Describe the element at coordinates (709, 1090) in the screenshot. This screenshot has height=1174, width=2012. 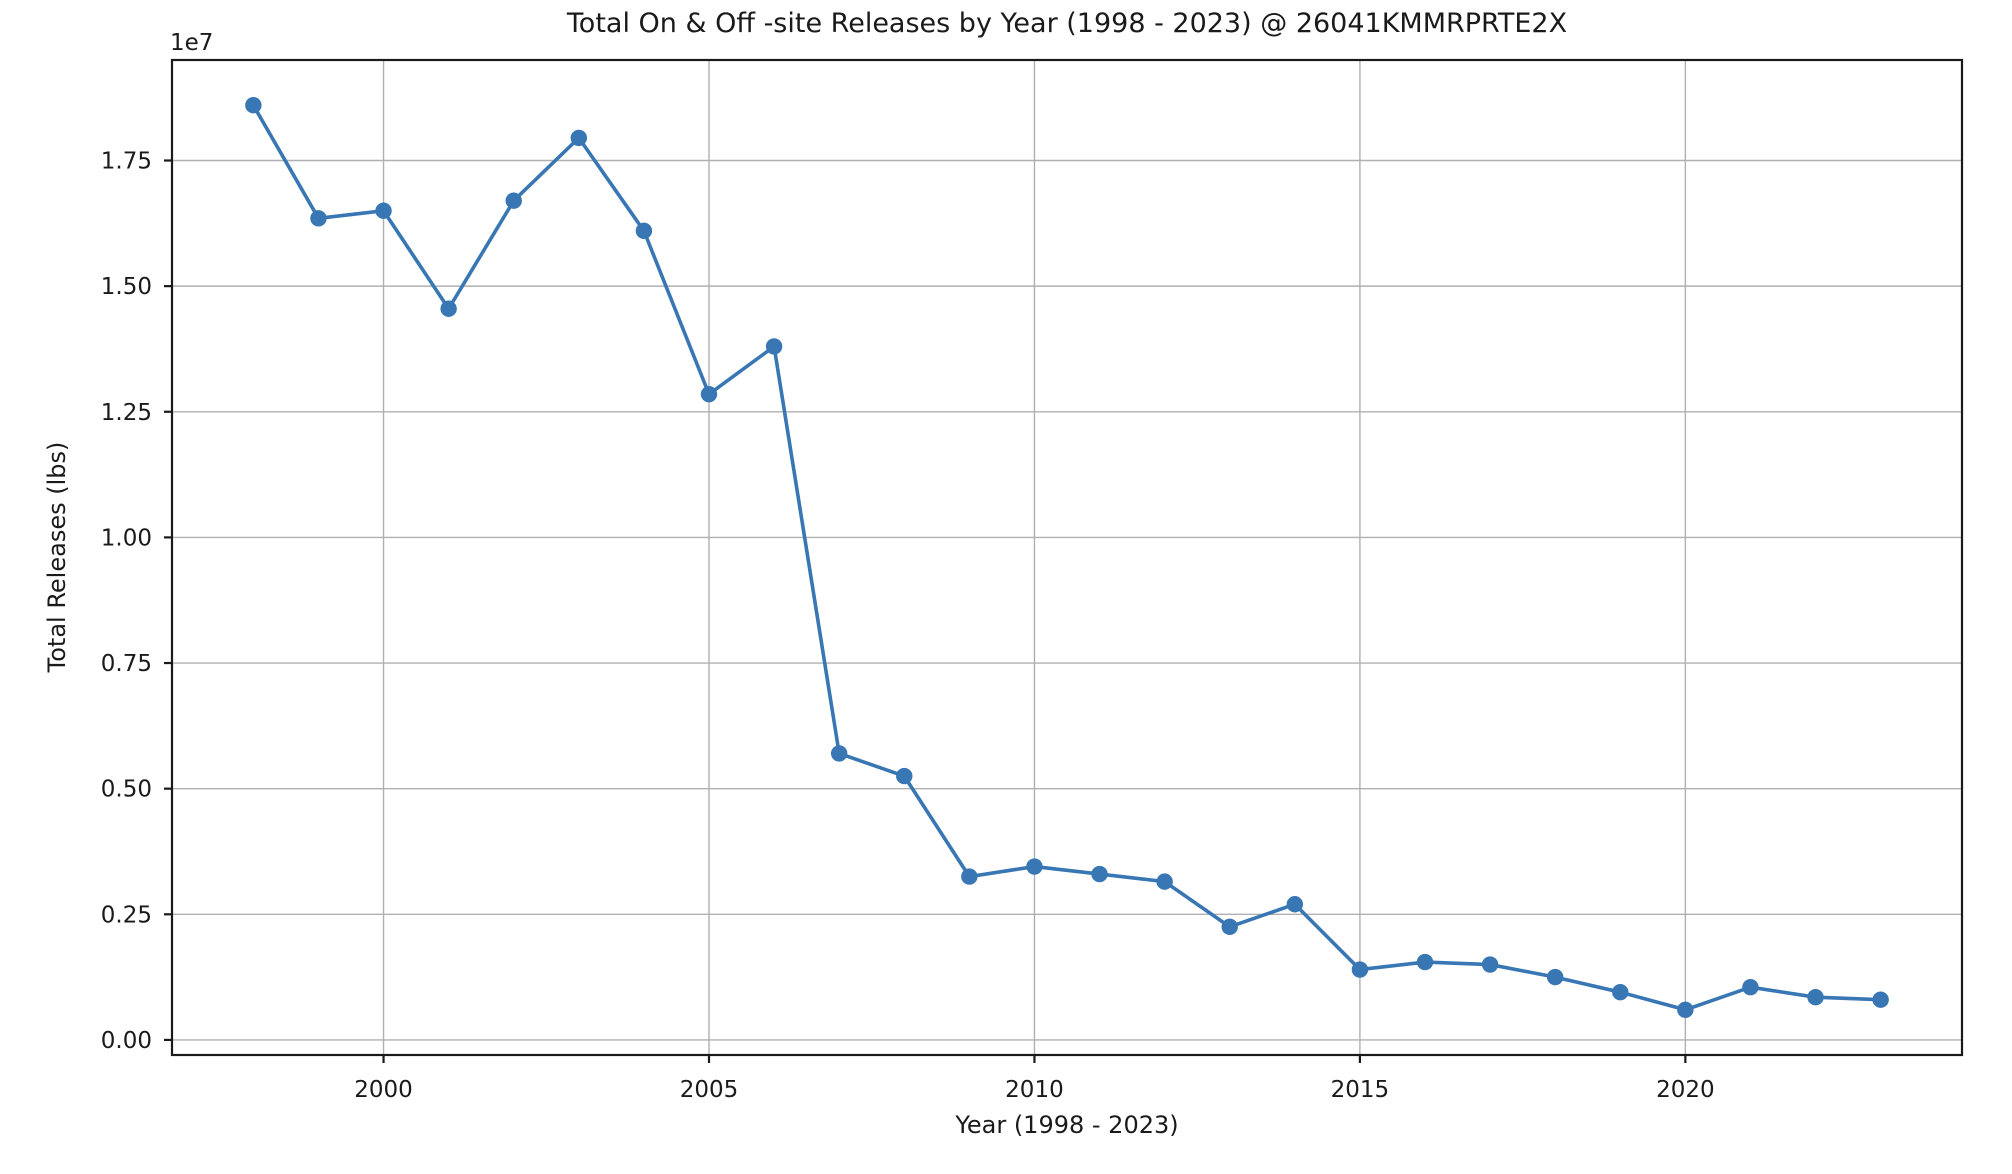
I see `x-tick-label: 2005` at that location.